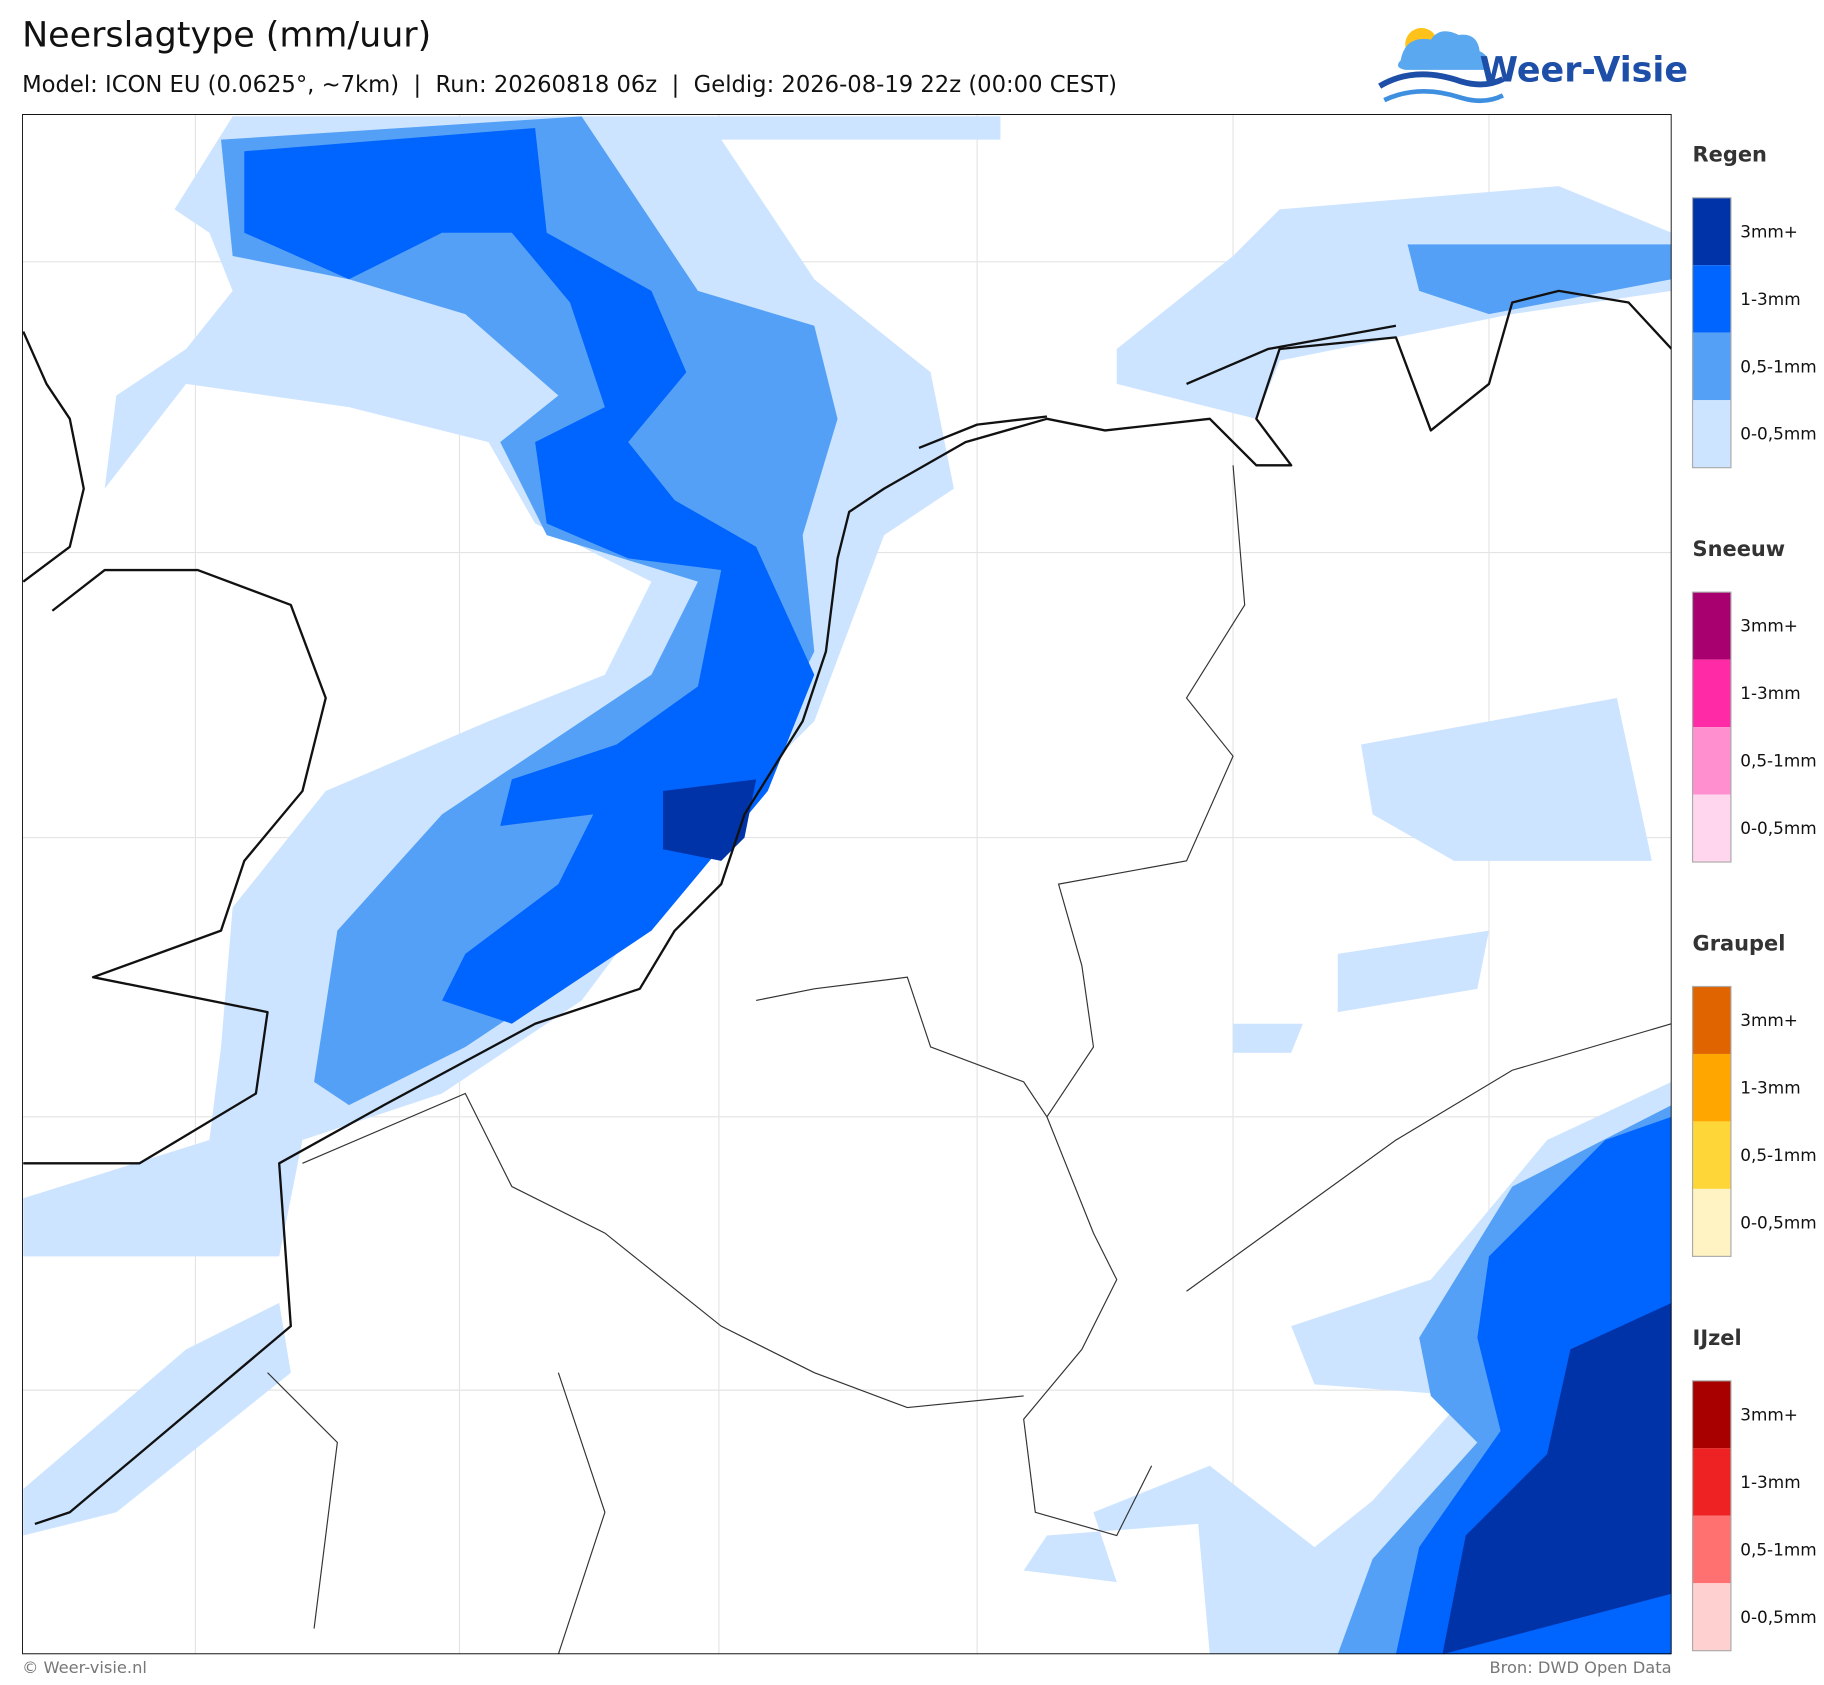 Image resolution: width=1824 pixels, height=1685 pixels. I want to click on rain-medium, so click(1539, 279).